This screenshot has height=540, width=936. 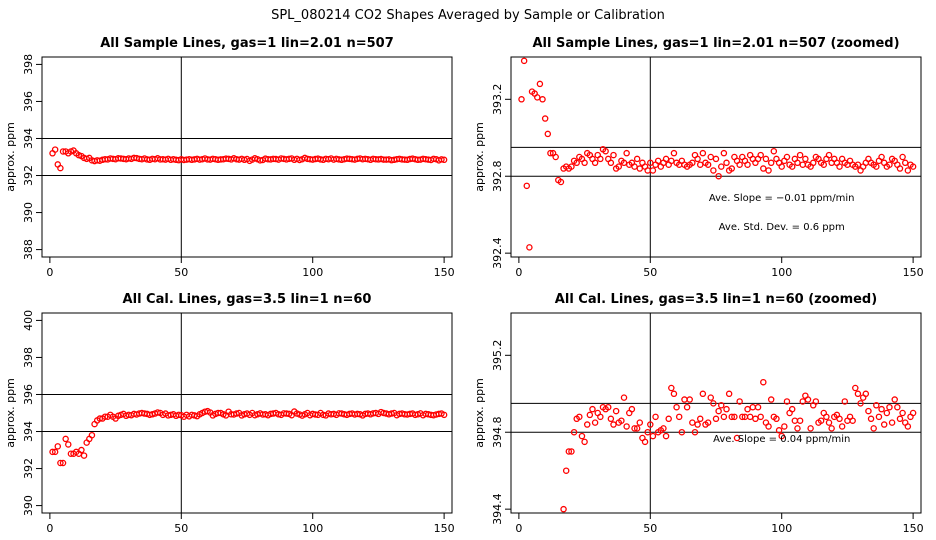 I want to click on y-tick-label: 392.4, so click(x=497, y=253).